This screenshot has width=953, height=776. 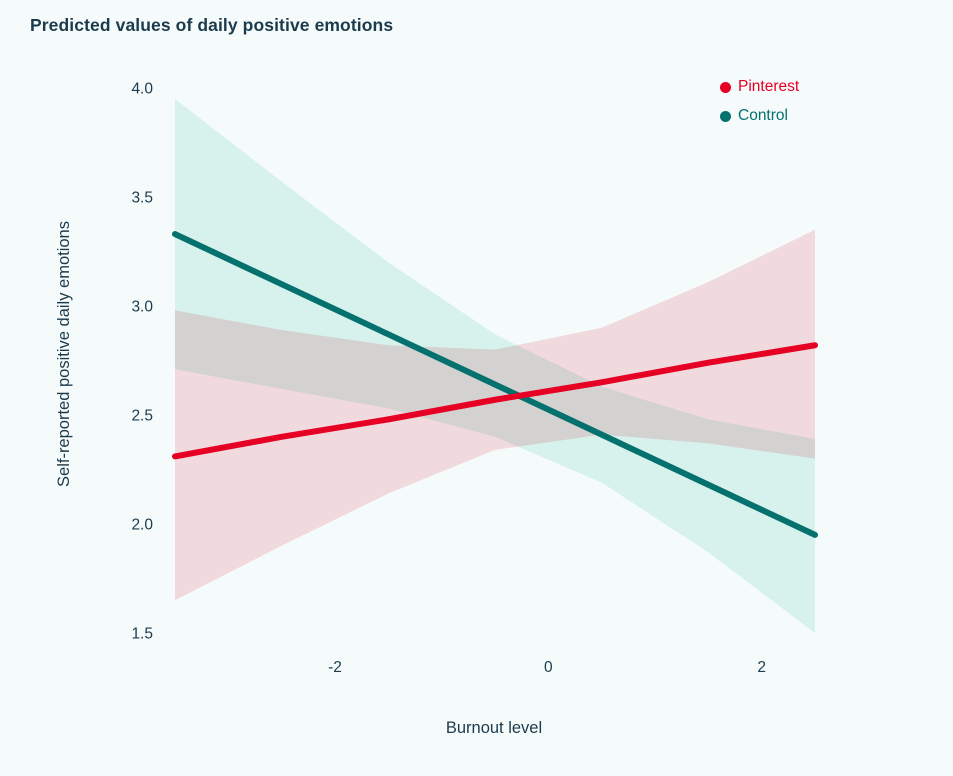 What do you see at coordinates (142, 89) in the screenshot?
I see `y-tick-4.0: 4.0` at bounding box center [142, 89].